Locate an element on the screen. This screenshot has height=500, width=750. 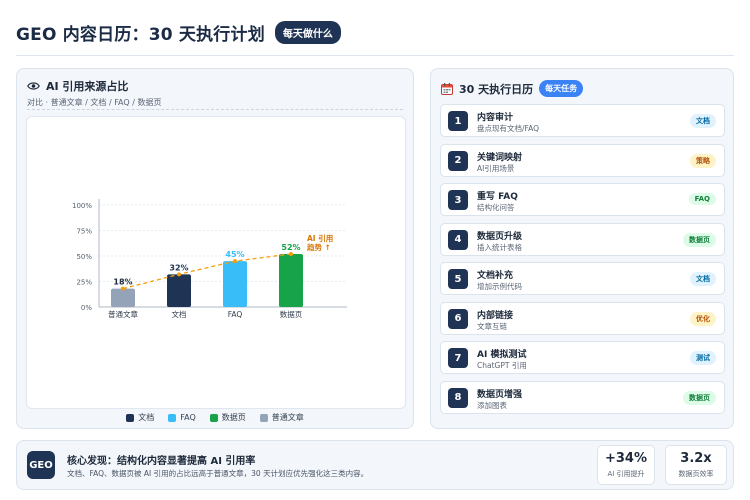
panel-title: AI 引用来源占比 is located at coordinates (87, 86).